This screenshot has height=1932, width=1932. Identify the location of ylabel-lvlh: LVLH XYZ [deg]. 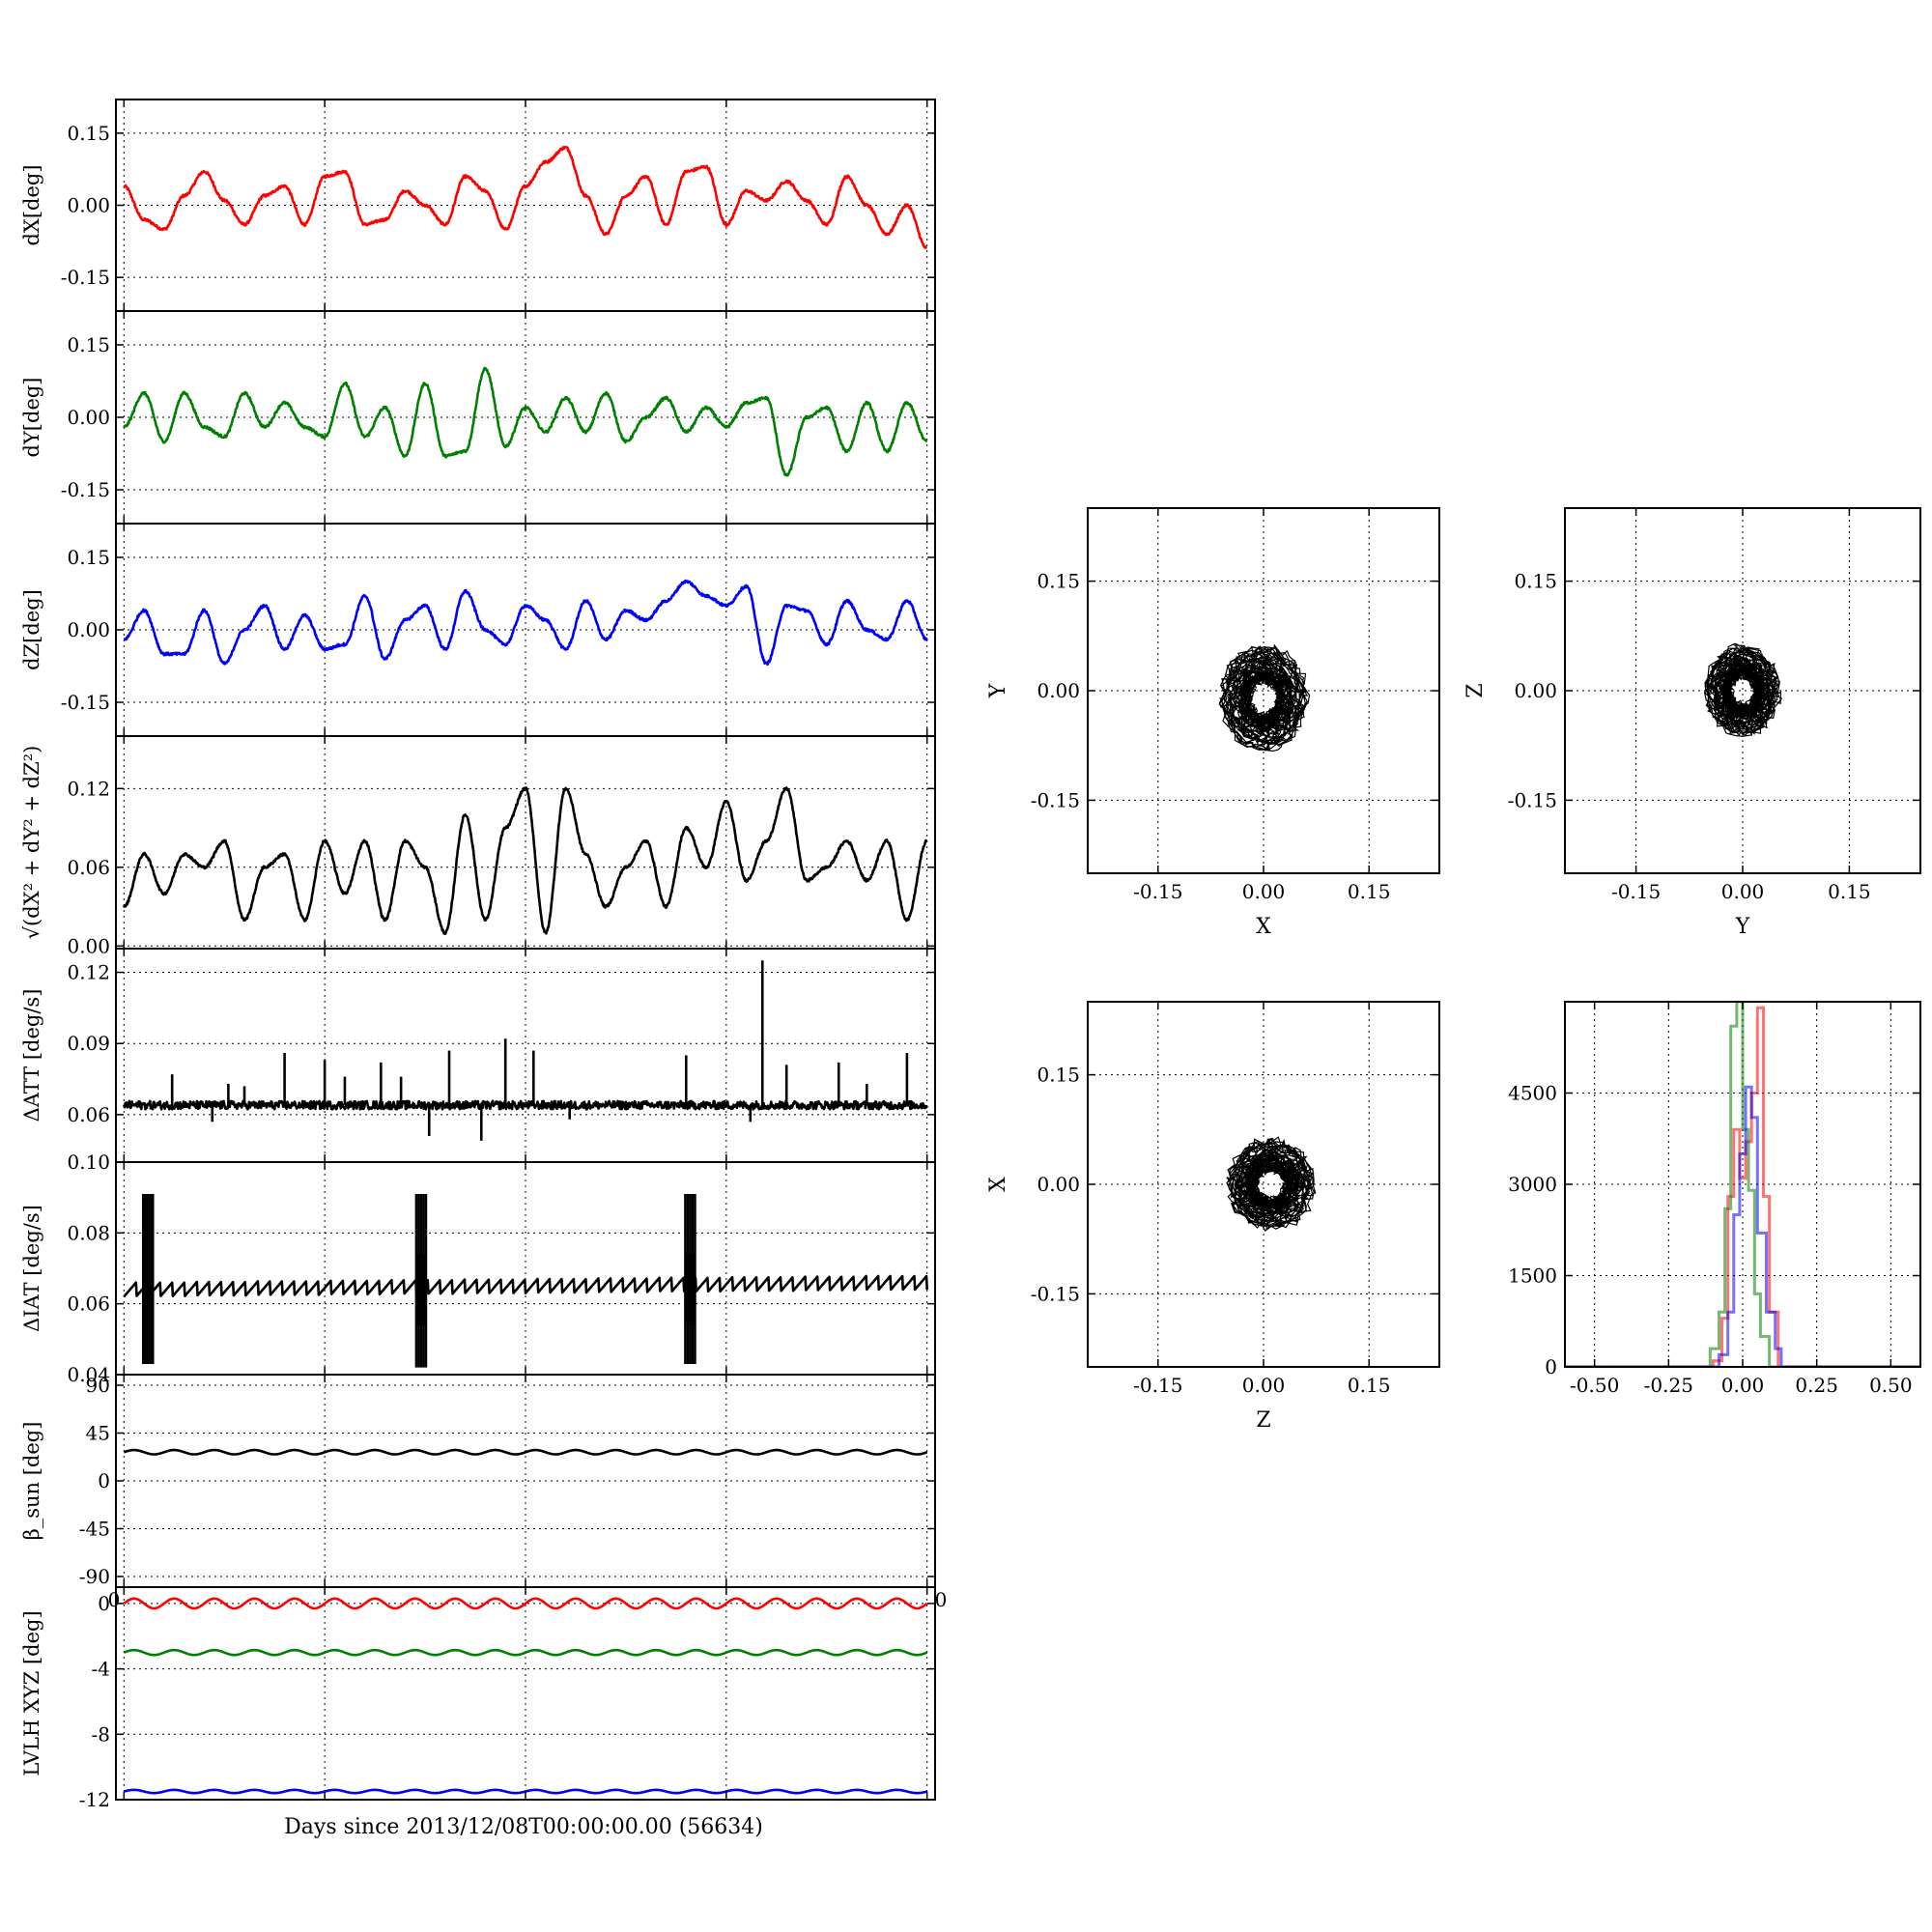
(31, 1693).